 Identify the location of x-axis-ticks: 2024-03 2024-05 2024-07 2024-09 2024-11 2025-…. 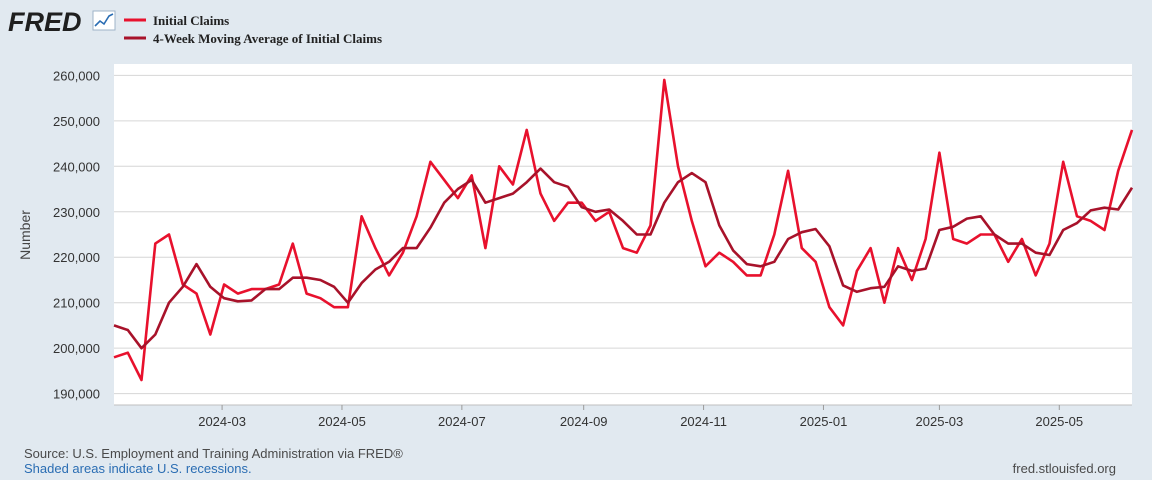
(623, 416).